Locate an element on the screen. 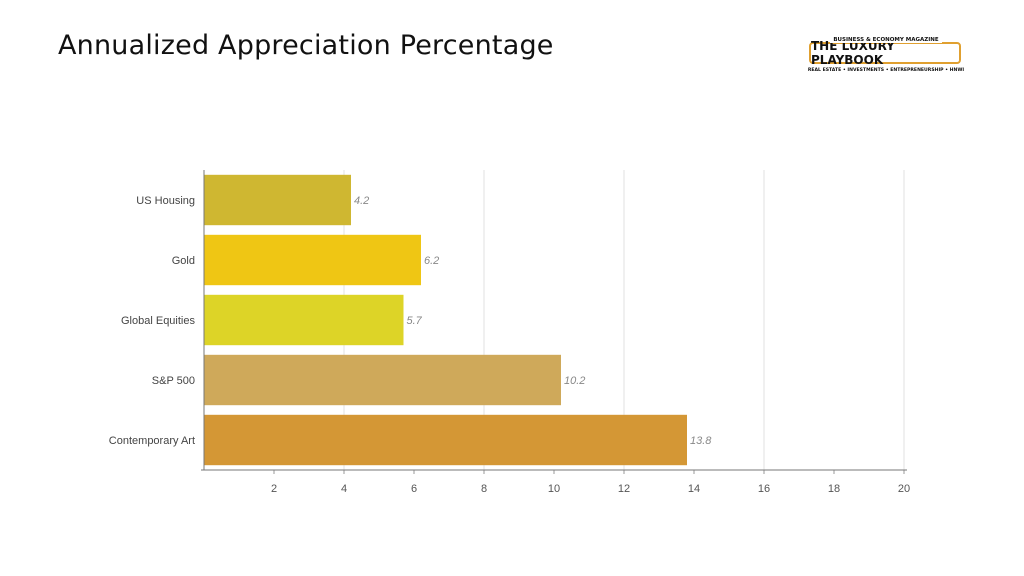  x-tick-label: 6 is located at coordinates (414, 489).